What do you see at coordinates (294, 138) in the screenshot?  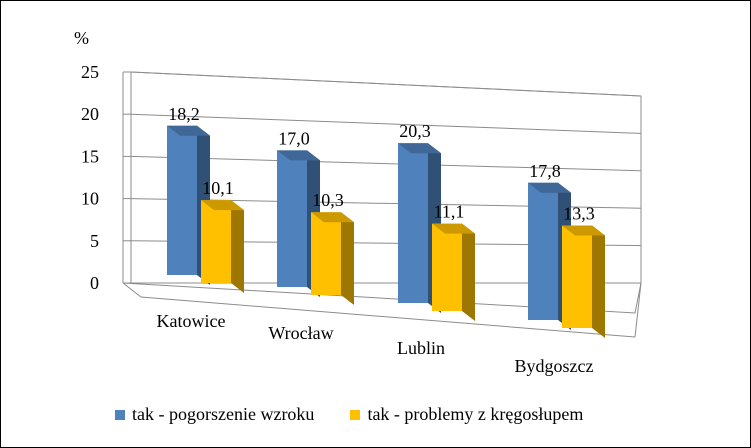 I see `data-label-1-0: 17,0` at bounding box center [294, 138].